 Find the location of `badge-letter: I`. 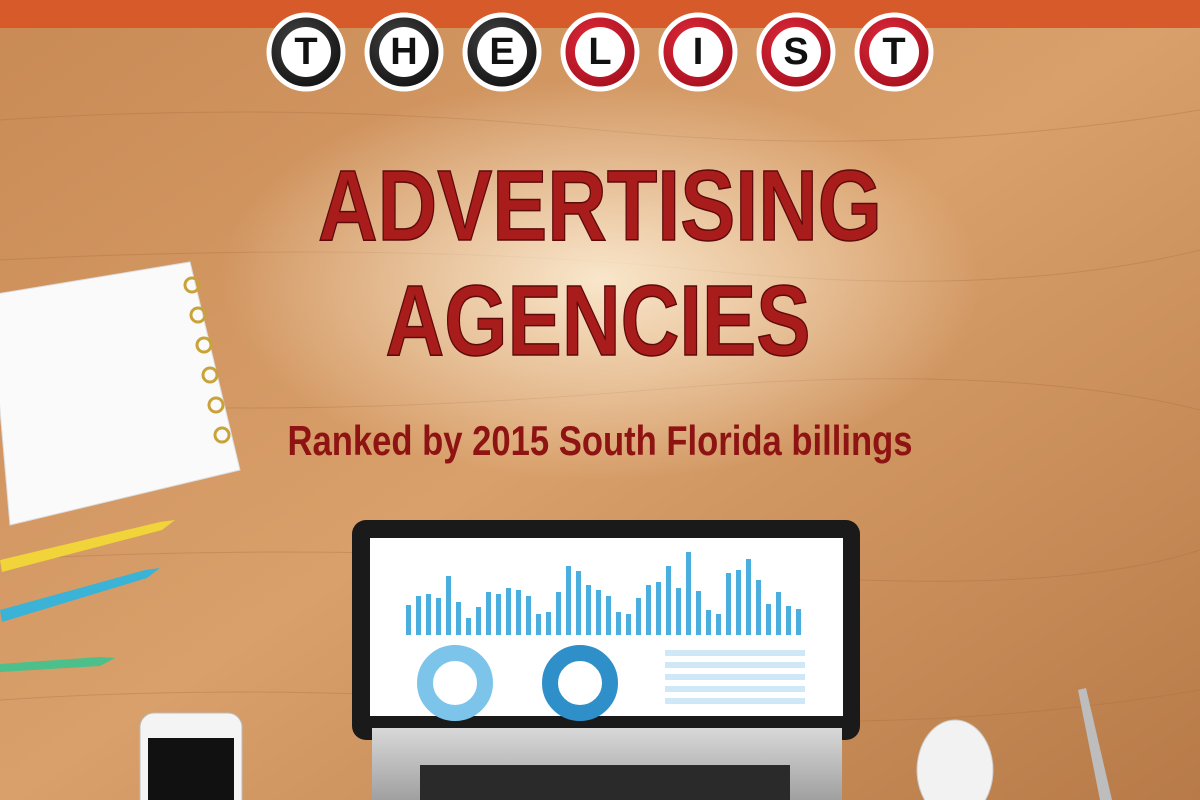

badge-letter: I is located at coordinates (698, 52).